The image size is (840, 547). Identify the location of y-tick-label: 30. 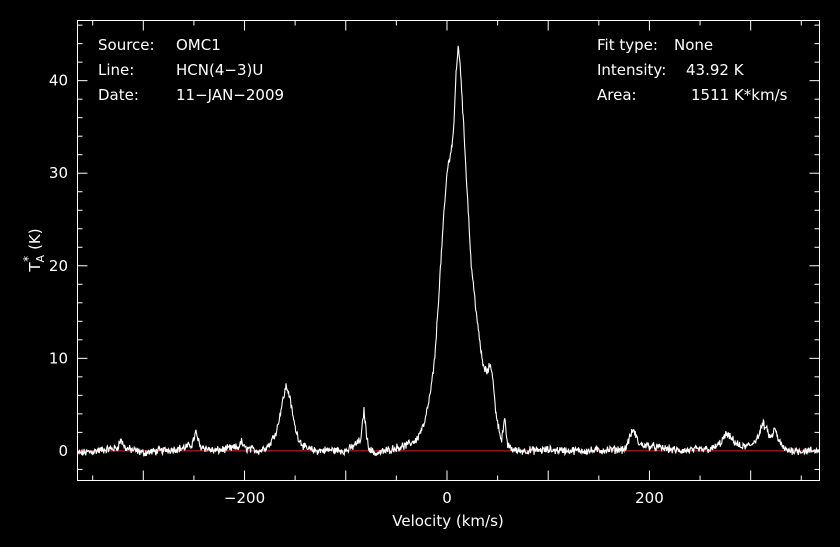
(58, 173).